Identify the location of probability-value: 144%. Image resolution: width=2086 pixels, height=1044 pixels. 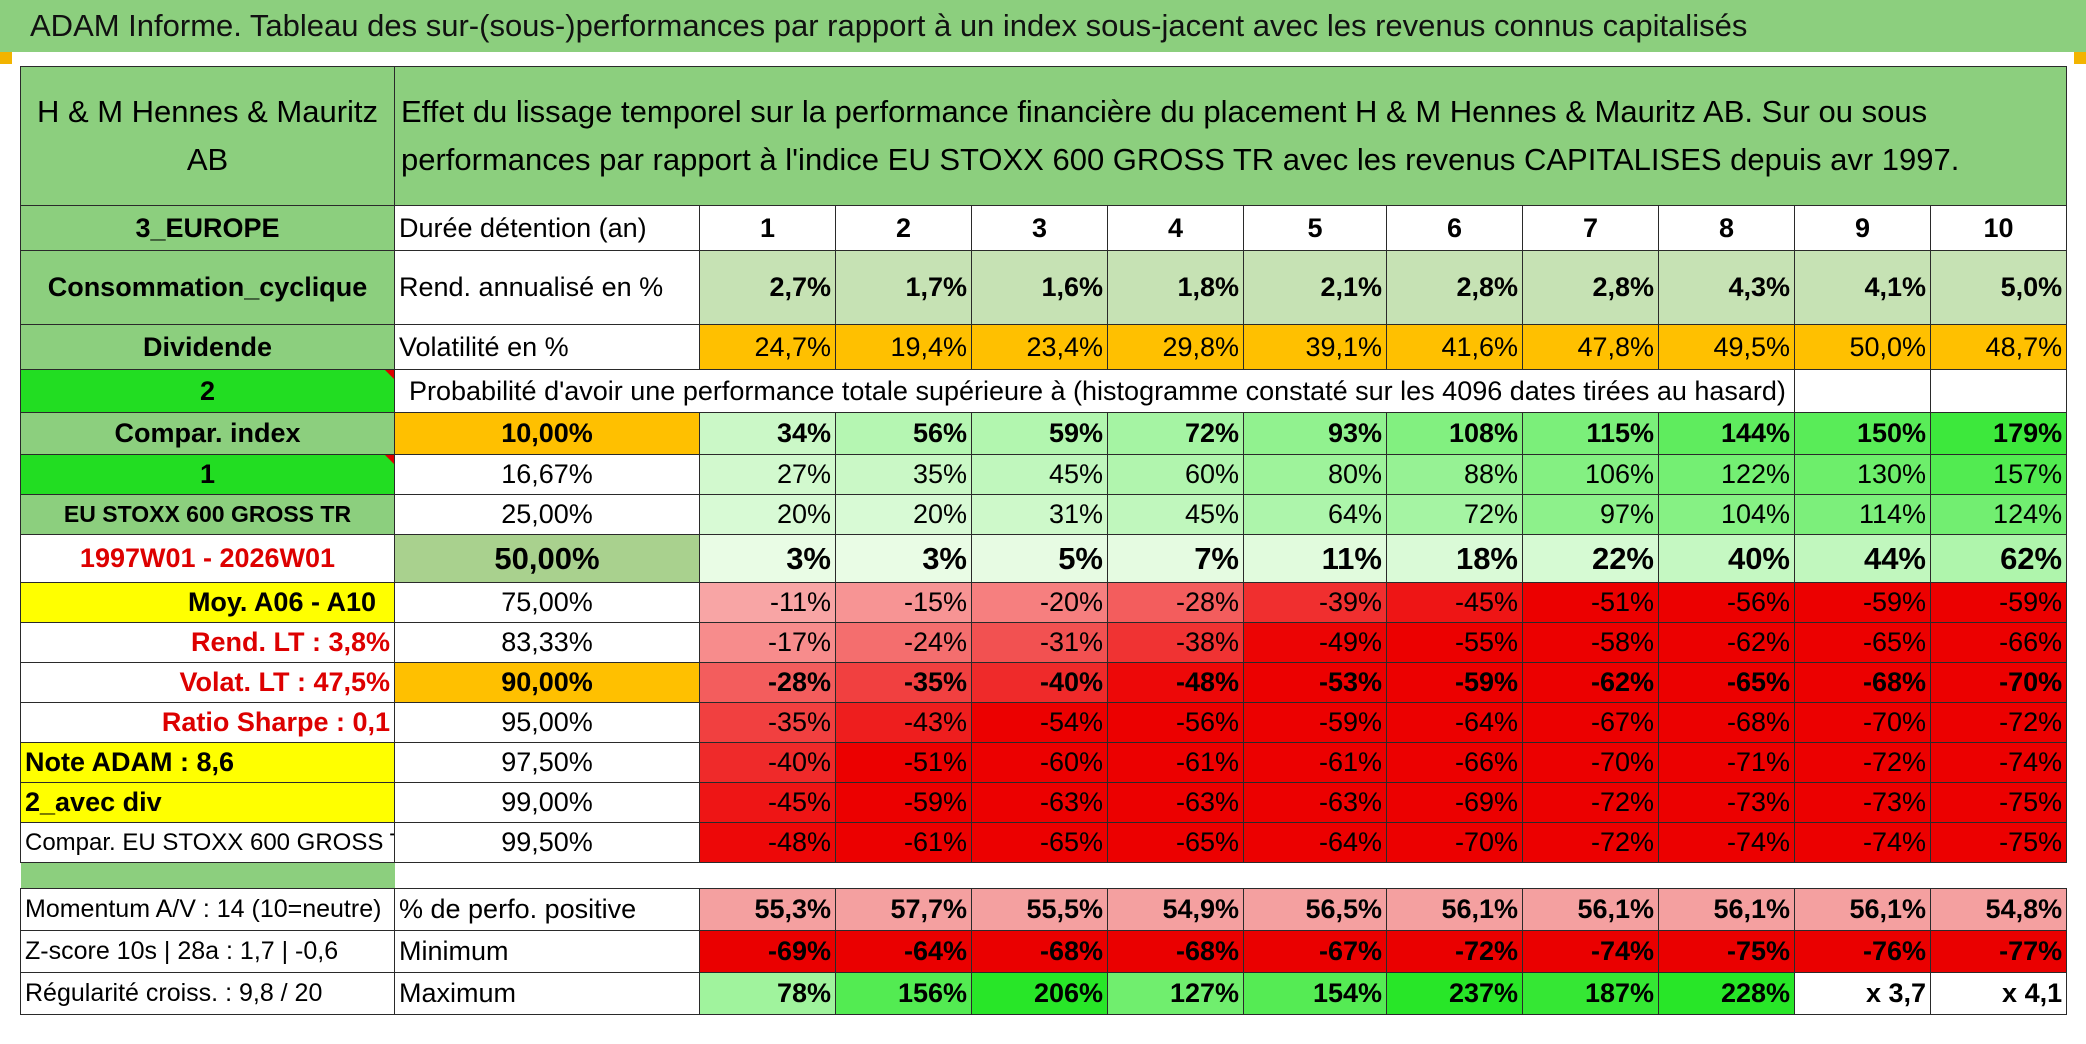
(1726, 433).